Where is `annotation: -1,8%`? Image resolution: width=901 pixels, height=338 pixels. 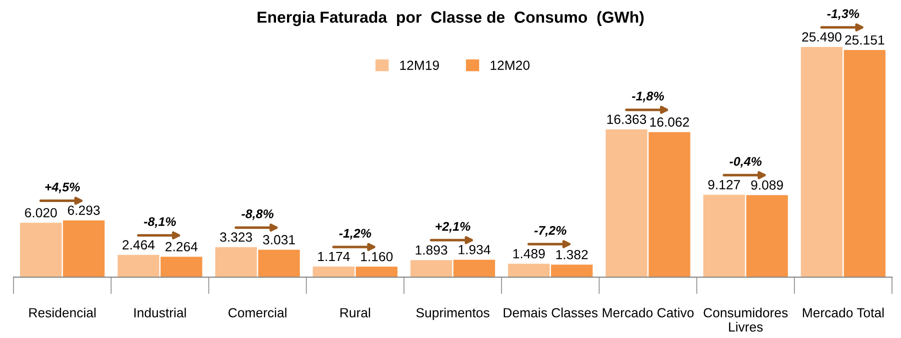
annotation: -1,8% is located at coordinates (648, 97).